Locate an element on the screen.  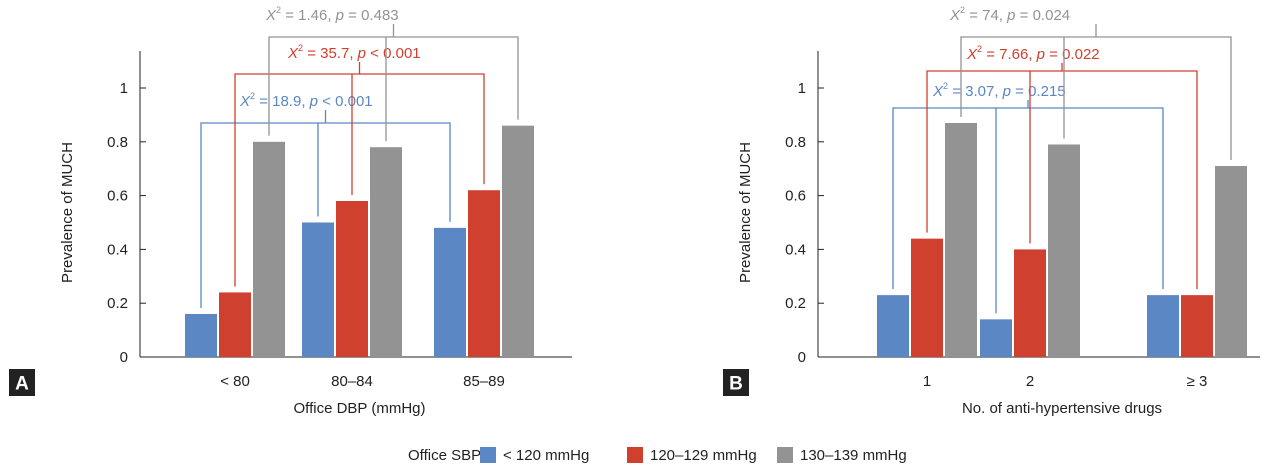
stat-annotation: X2 = 7.66, p = 0.022 is located at coordinates (1033, 53).